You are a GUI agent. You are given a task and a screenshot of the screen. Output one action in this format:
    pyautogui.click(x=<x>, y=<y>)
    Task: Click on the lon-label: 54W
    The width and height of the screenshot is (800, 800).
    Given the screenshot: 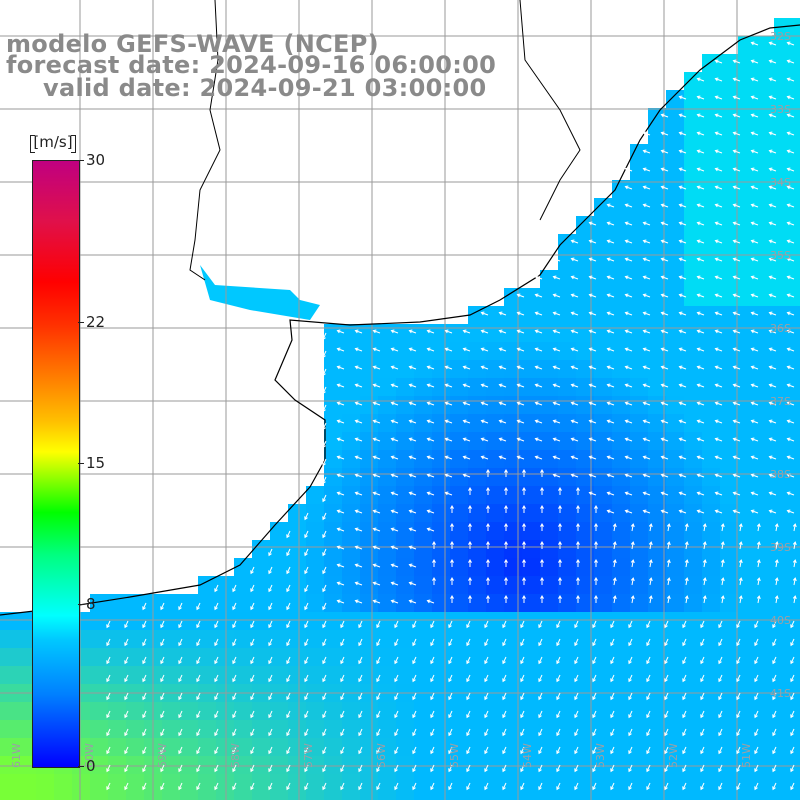 What is the action you would take?
    pyautogui.click(x=527, y=755)
    